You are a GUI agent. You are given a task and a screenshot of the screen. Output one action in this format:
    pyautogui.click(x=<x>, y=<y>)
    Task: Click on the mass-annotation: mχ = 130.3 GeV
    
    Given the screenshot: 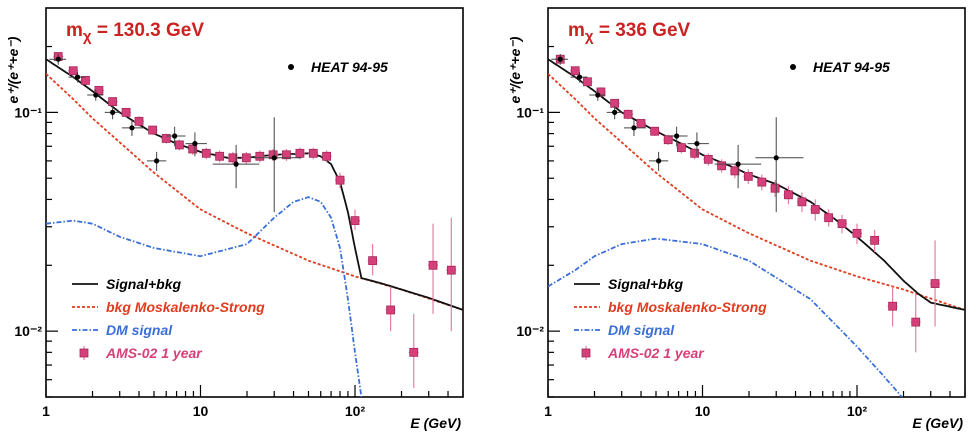 What is the action you would take?
    pyautogui.click(x=135, y=32)
    